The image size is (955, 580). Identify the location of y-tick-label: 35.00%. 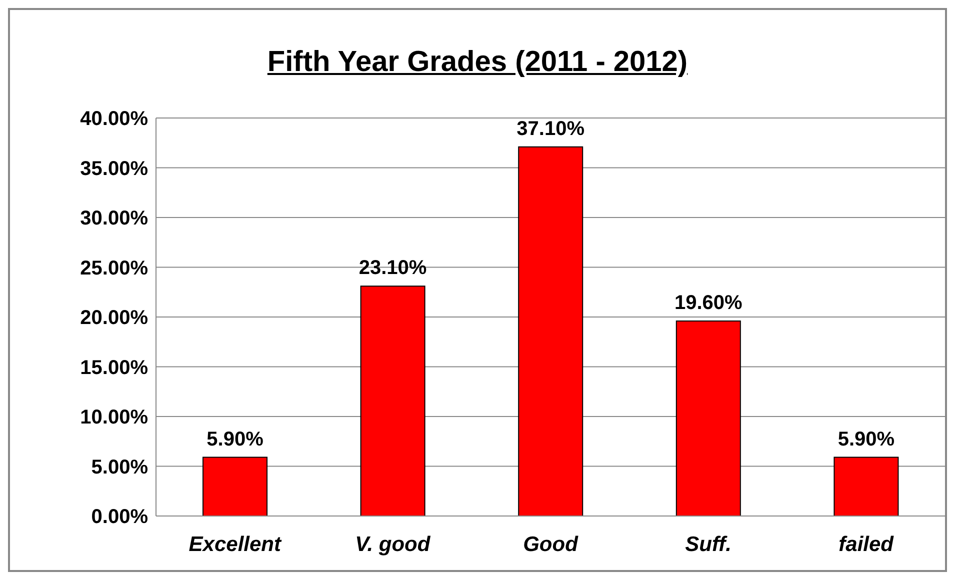
(114, 169).